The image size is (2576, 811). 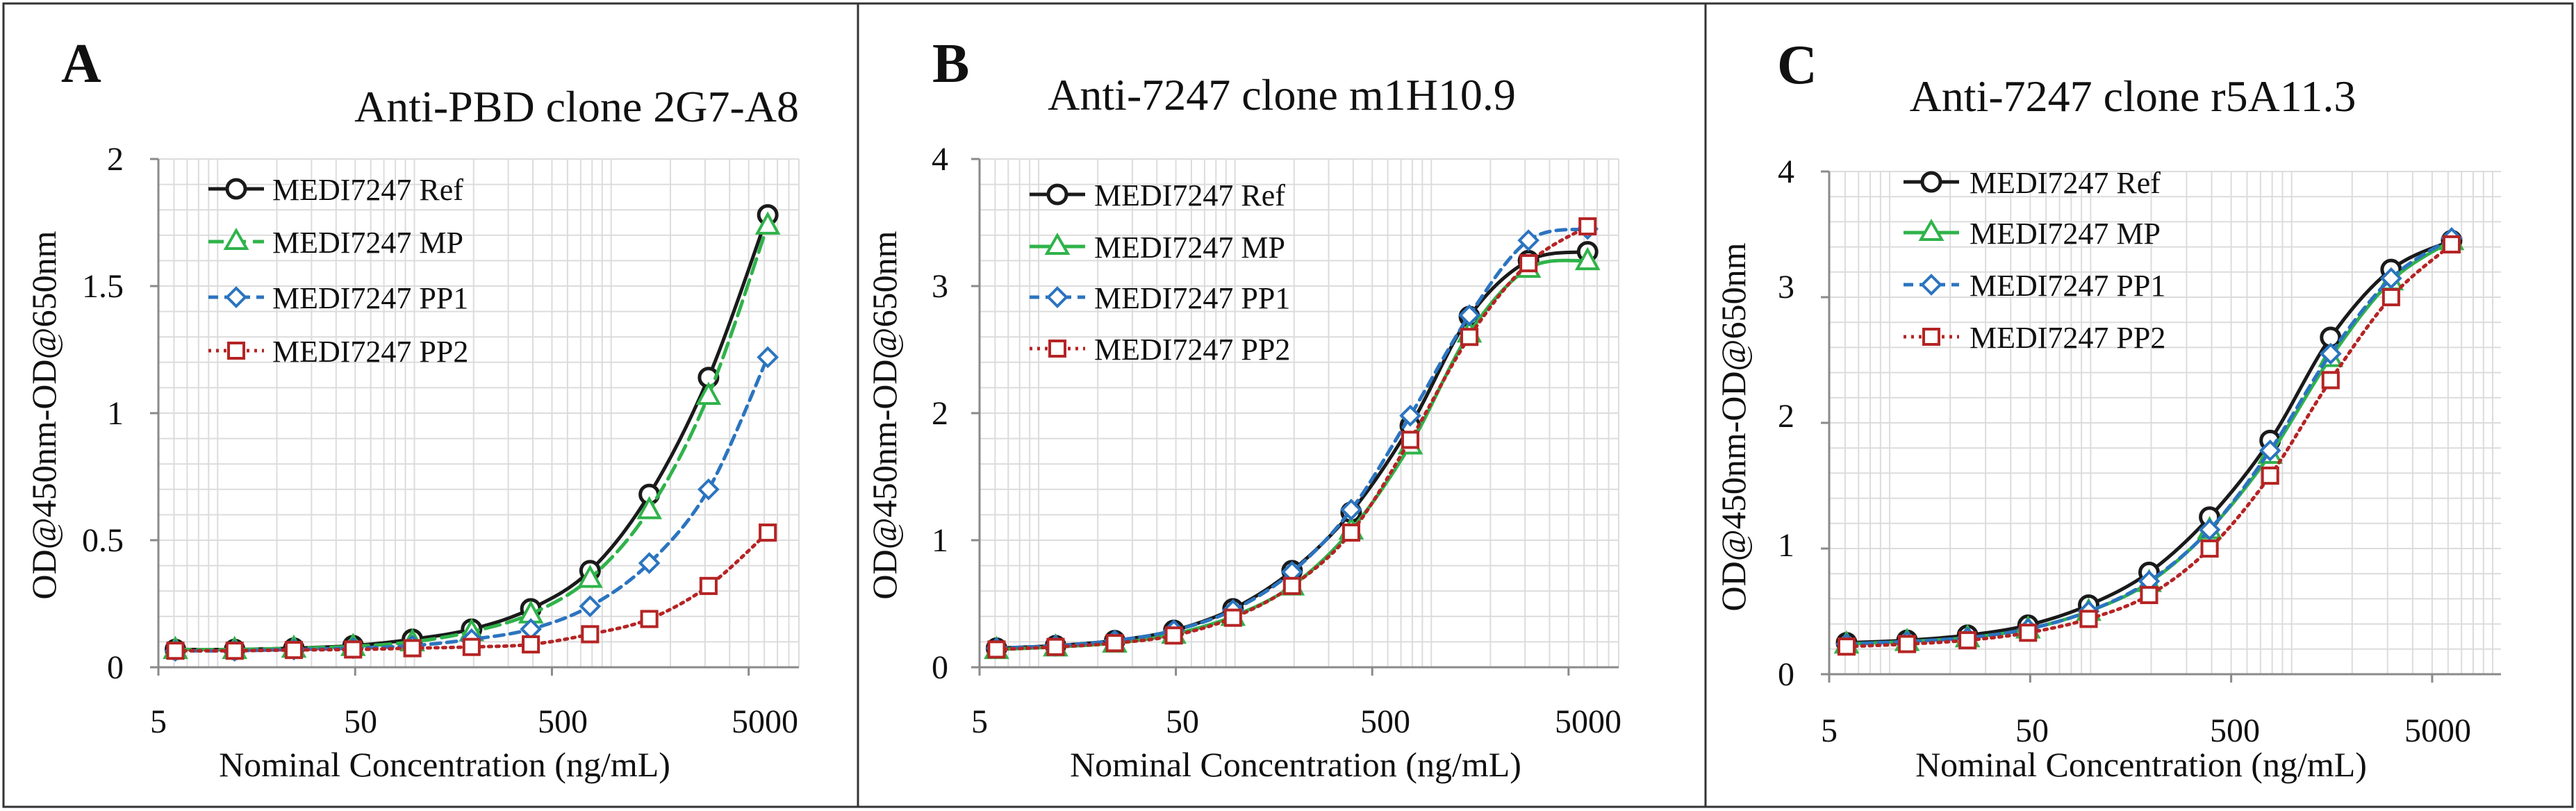 What do you see at coordinates (1734, 426) in the screenshot?
I see `panel-c-y-axis-label: OD@450nm-OD@650nm` at bounding box center [1734, 426].